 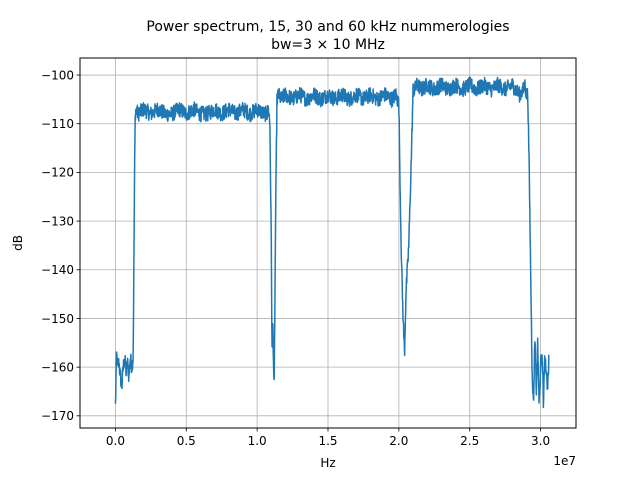 I want to click on y-tick-label: −140, so click(x=57, y=270).